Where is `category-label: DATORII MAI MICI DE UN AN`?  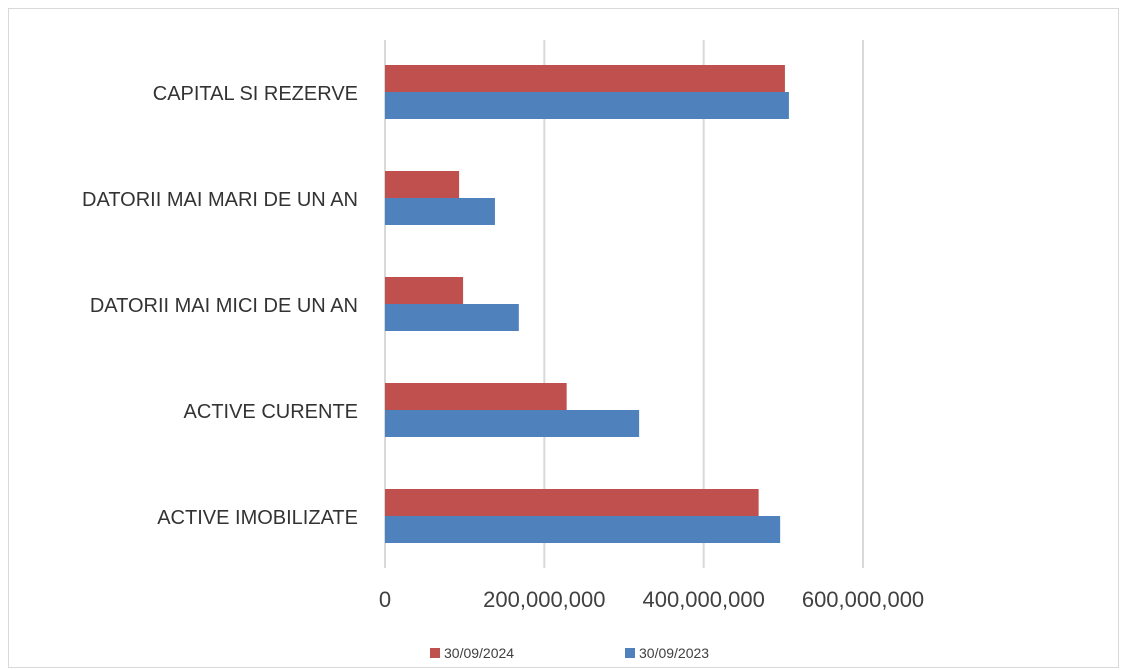
category-label: DATORII MAI MICI DE UN AN is located at coordinates (224, 306).